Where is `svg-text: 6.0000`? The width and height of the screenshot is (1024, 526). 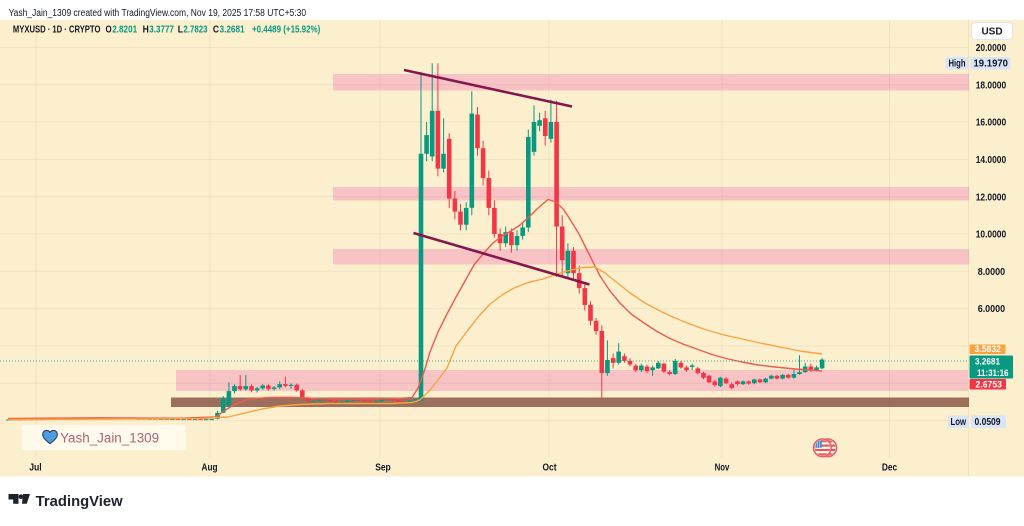
svg-text: 6.0000 is located at coordinates (992, 309).